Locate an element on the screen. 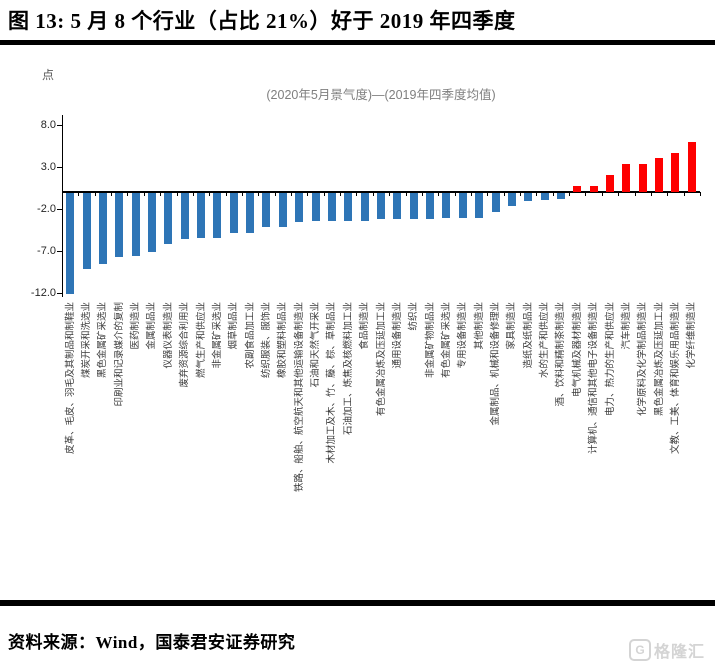 The width and height of the screenshot is (715, 668). watermark-label: 格隆汇 is located at coordinates (679, 652).